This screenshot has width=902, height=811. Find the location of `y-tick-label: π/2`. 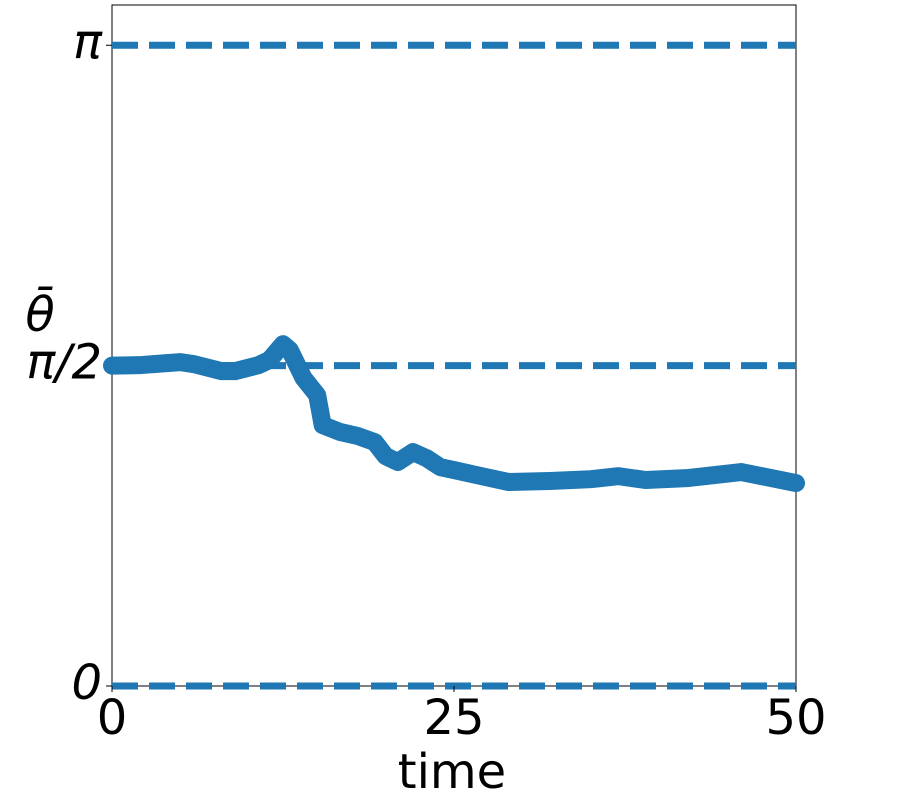

y-tick-label: π/2 is located at coordinates (64, 363).